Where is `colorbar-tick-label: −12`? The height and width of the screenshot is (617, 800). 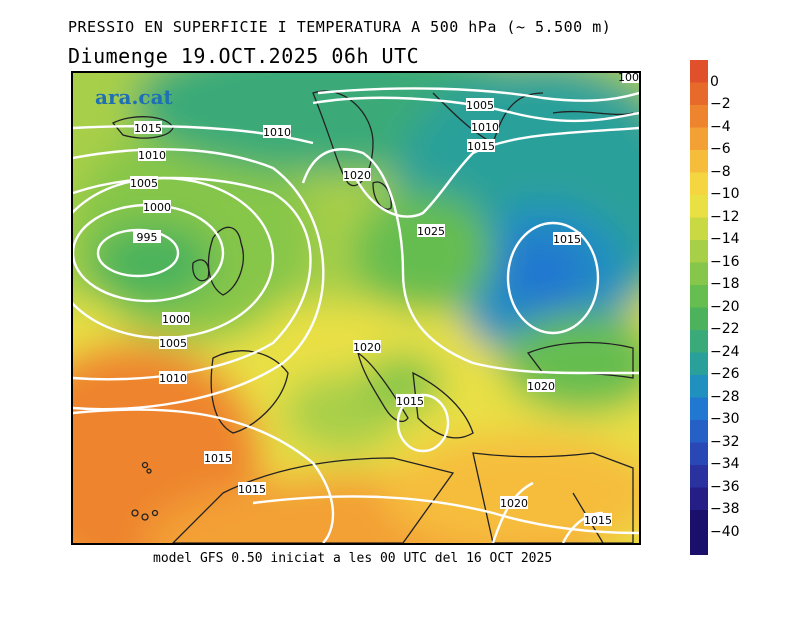
colorbar-tick-label: −12 is located at coordinates (725, 216).